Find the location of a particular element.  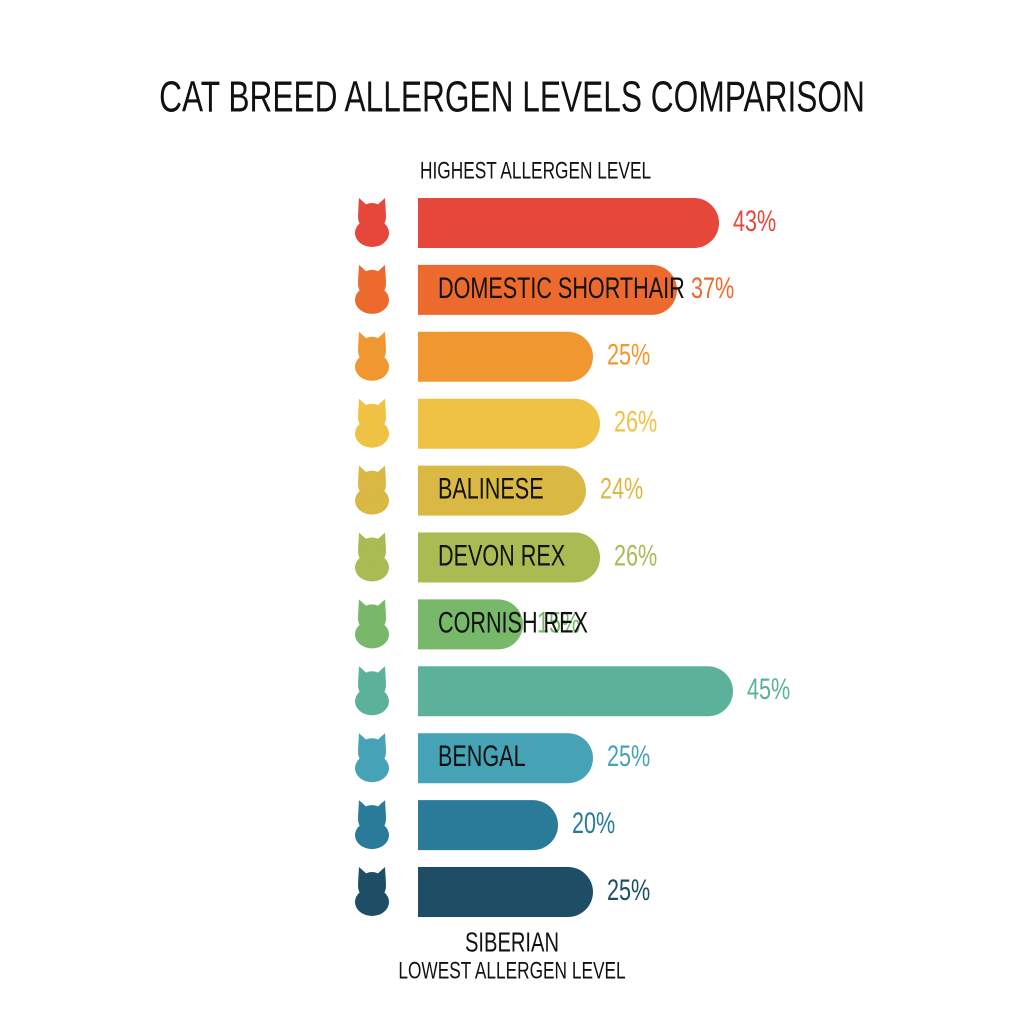

category-label: BALINESE is located at coordinates (491, 488).